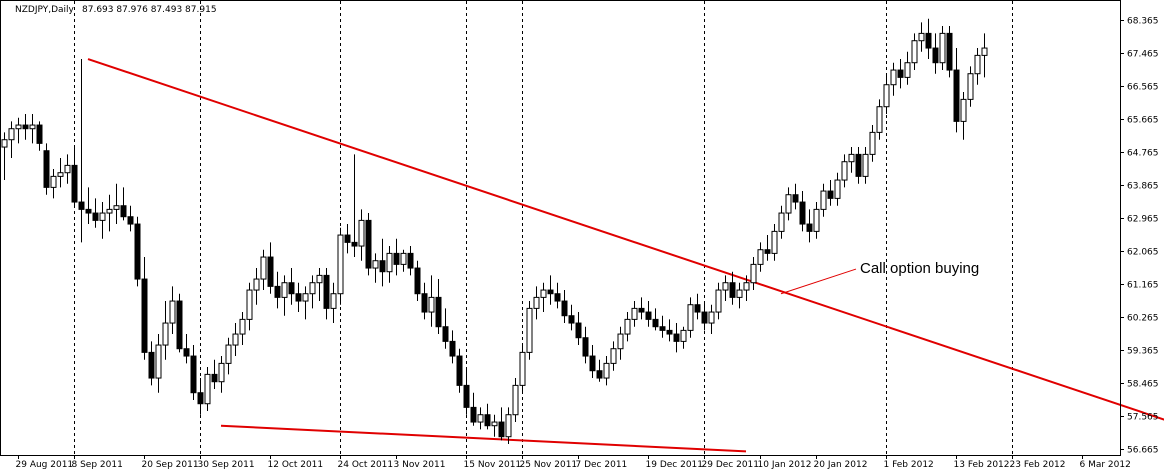 Image resolution: width=1164 pixels, height=476 pixels. What do you see at coordinates (919, 268) in the screenshot?
I see `annotation-label: Call option buying` at bounding box center [919, 268].